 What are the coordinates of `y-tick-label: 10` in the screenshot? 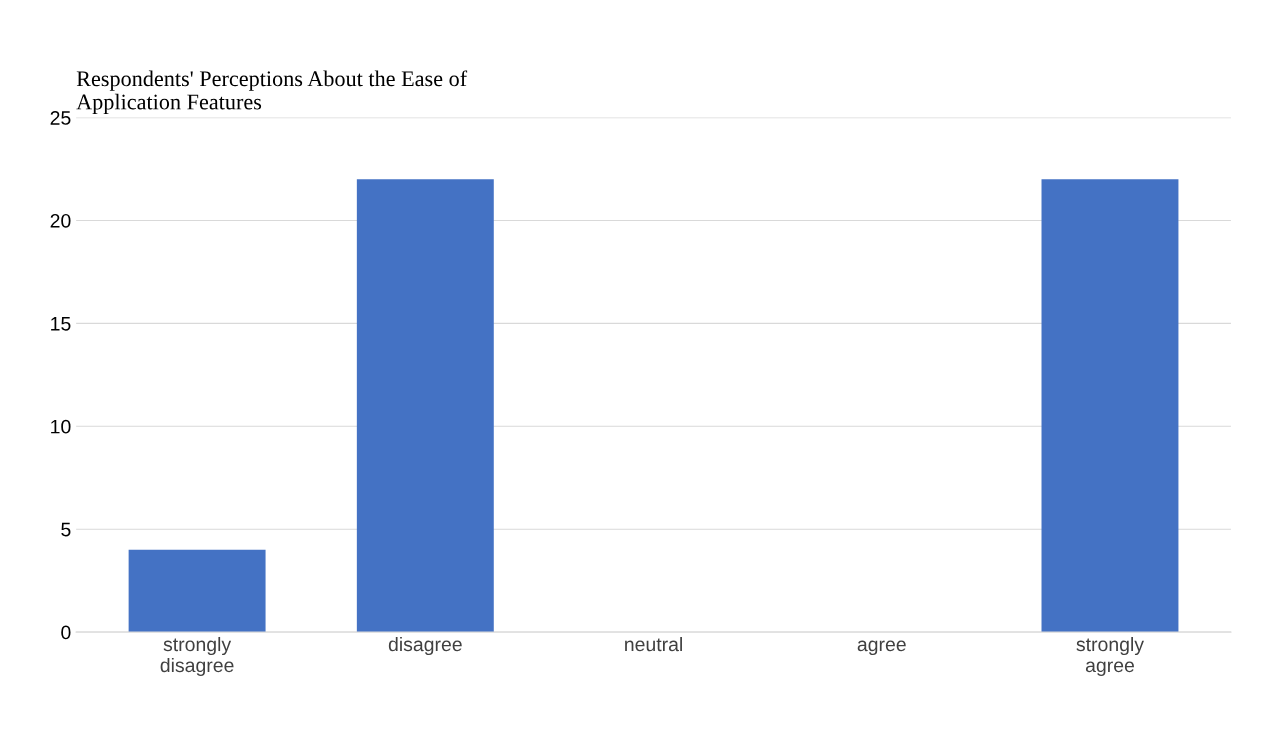 It's located at (61, 426).